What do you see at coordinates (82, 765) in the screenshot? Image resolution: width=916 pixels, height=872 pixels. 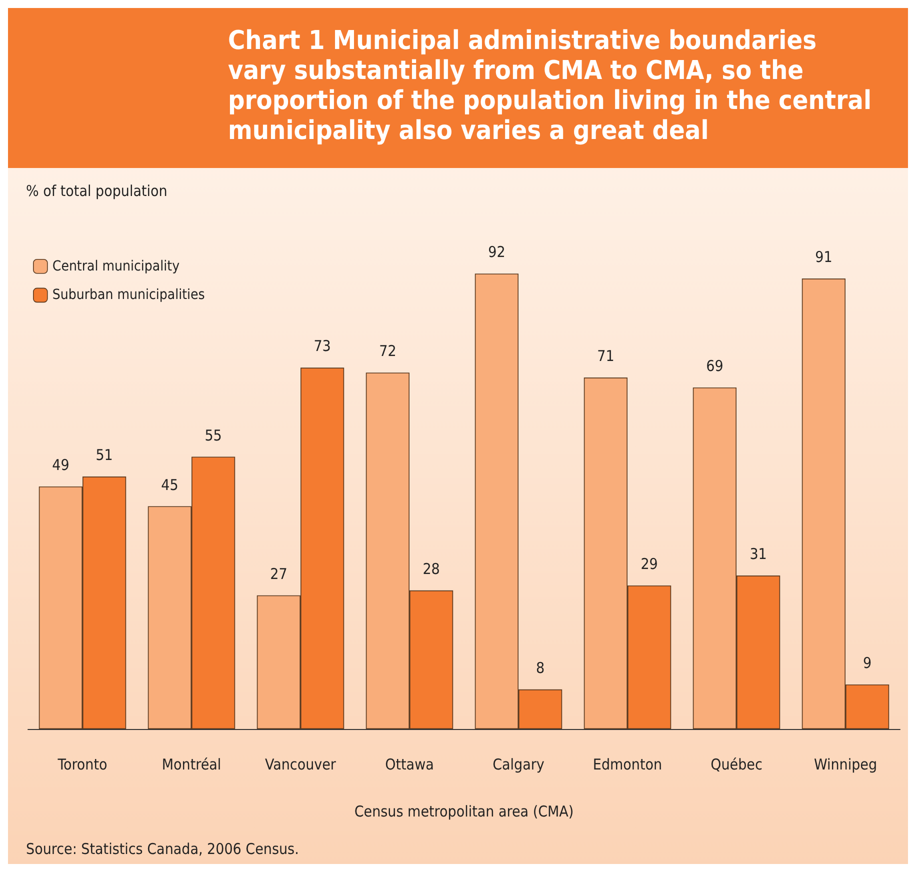 I see `x-tick-label: Toronto` at bounding box center [82, 765].